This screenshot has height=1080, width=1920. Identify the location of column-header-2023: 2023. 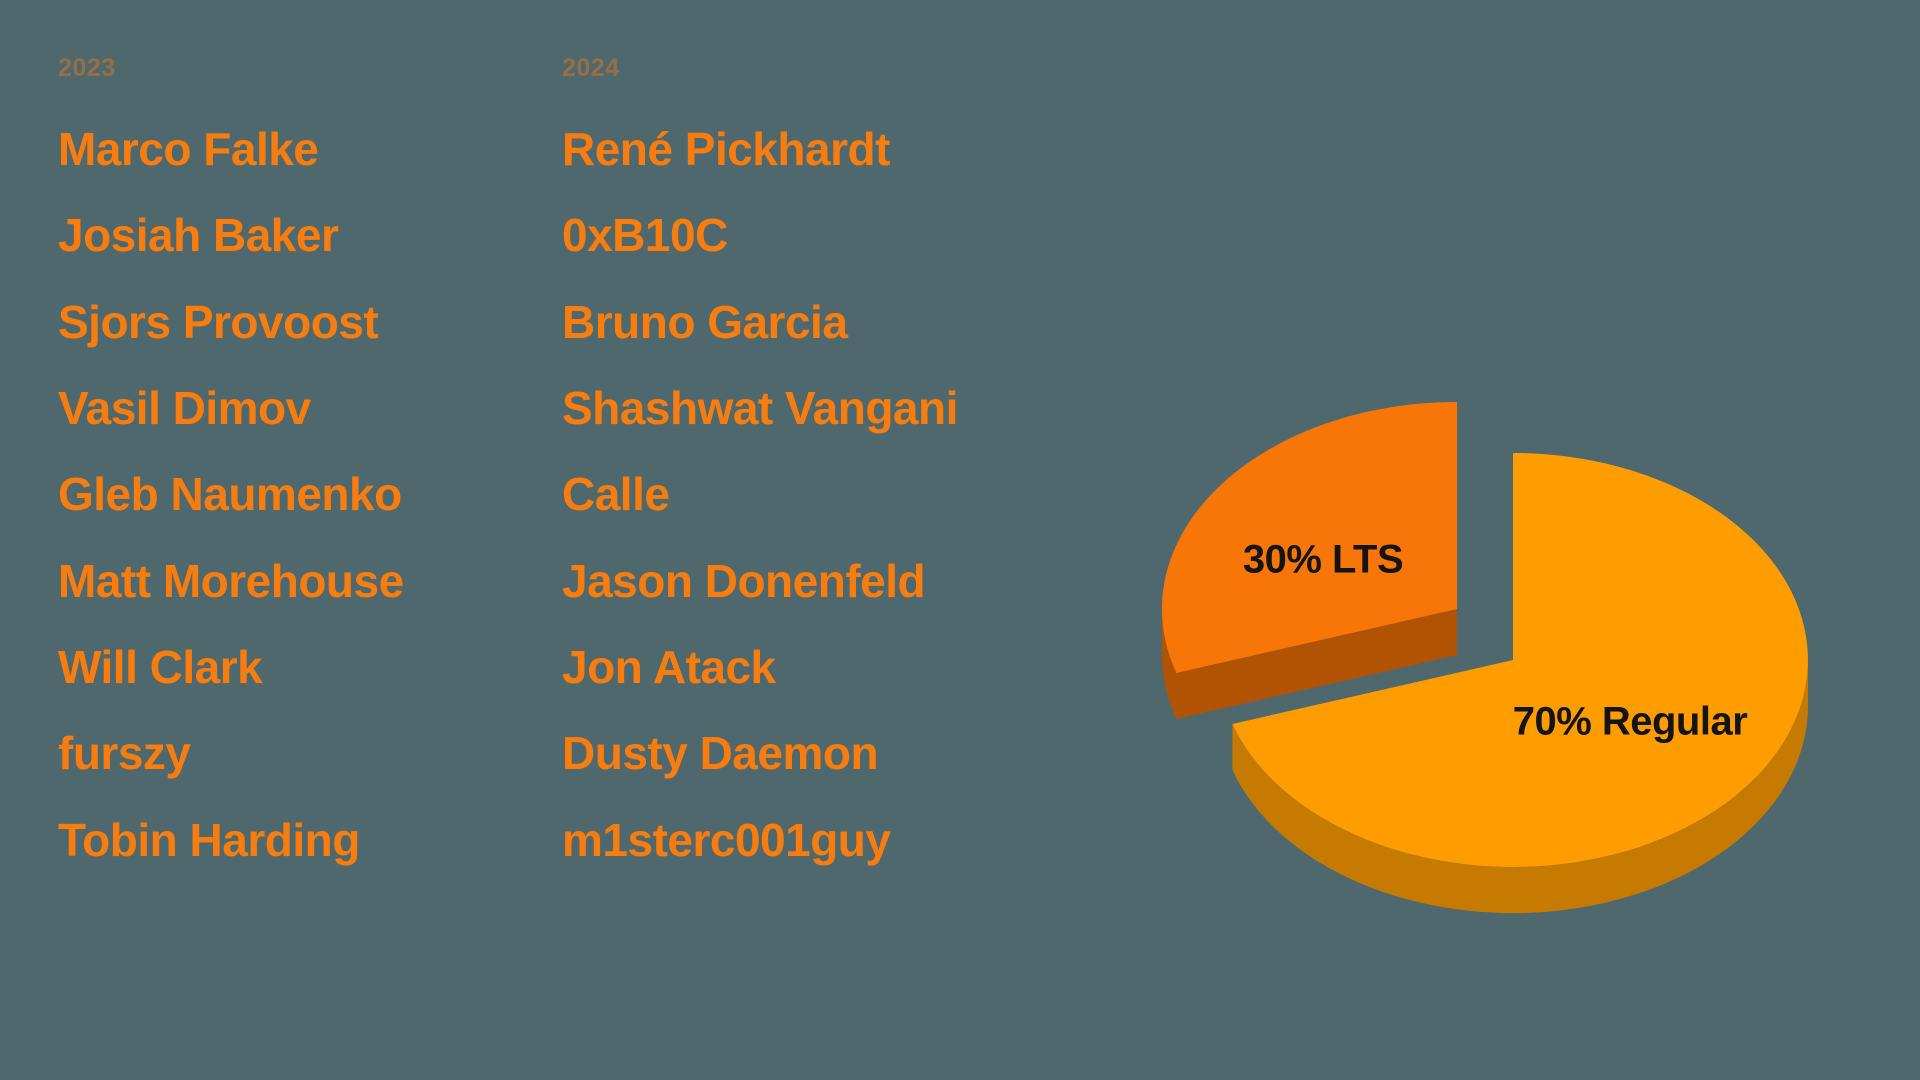
(87, 68).